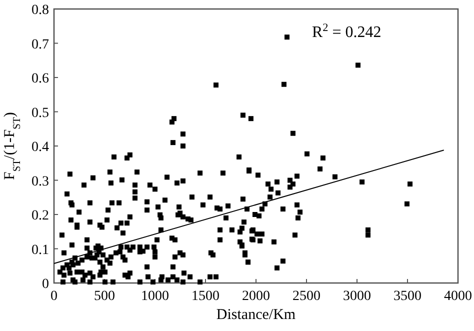  Describe the element at coordinates (40, 182) in the screenshot. I see `y-tick-label: 0.3` at that location.